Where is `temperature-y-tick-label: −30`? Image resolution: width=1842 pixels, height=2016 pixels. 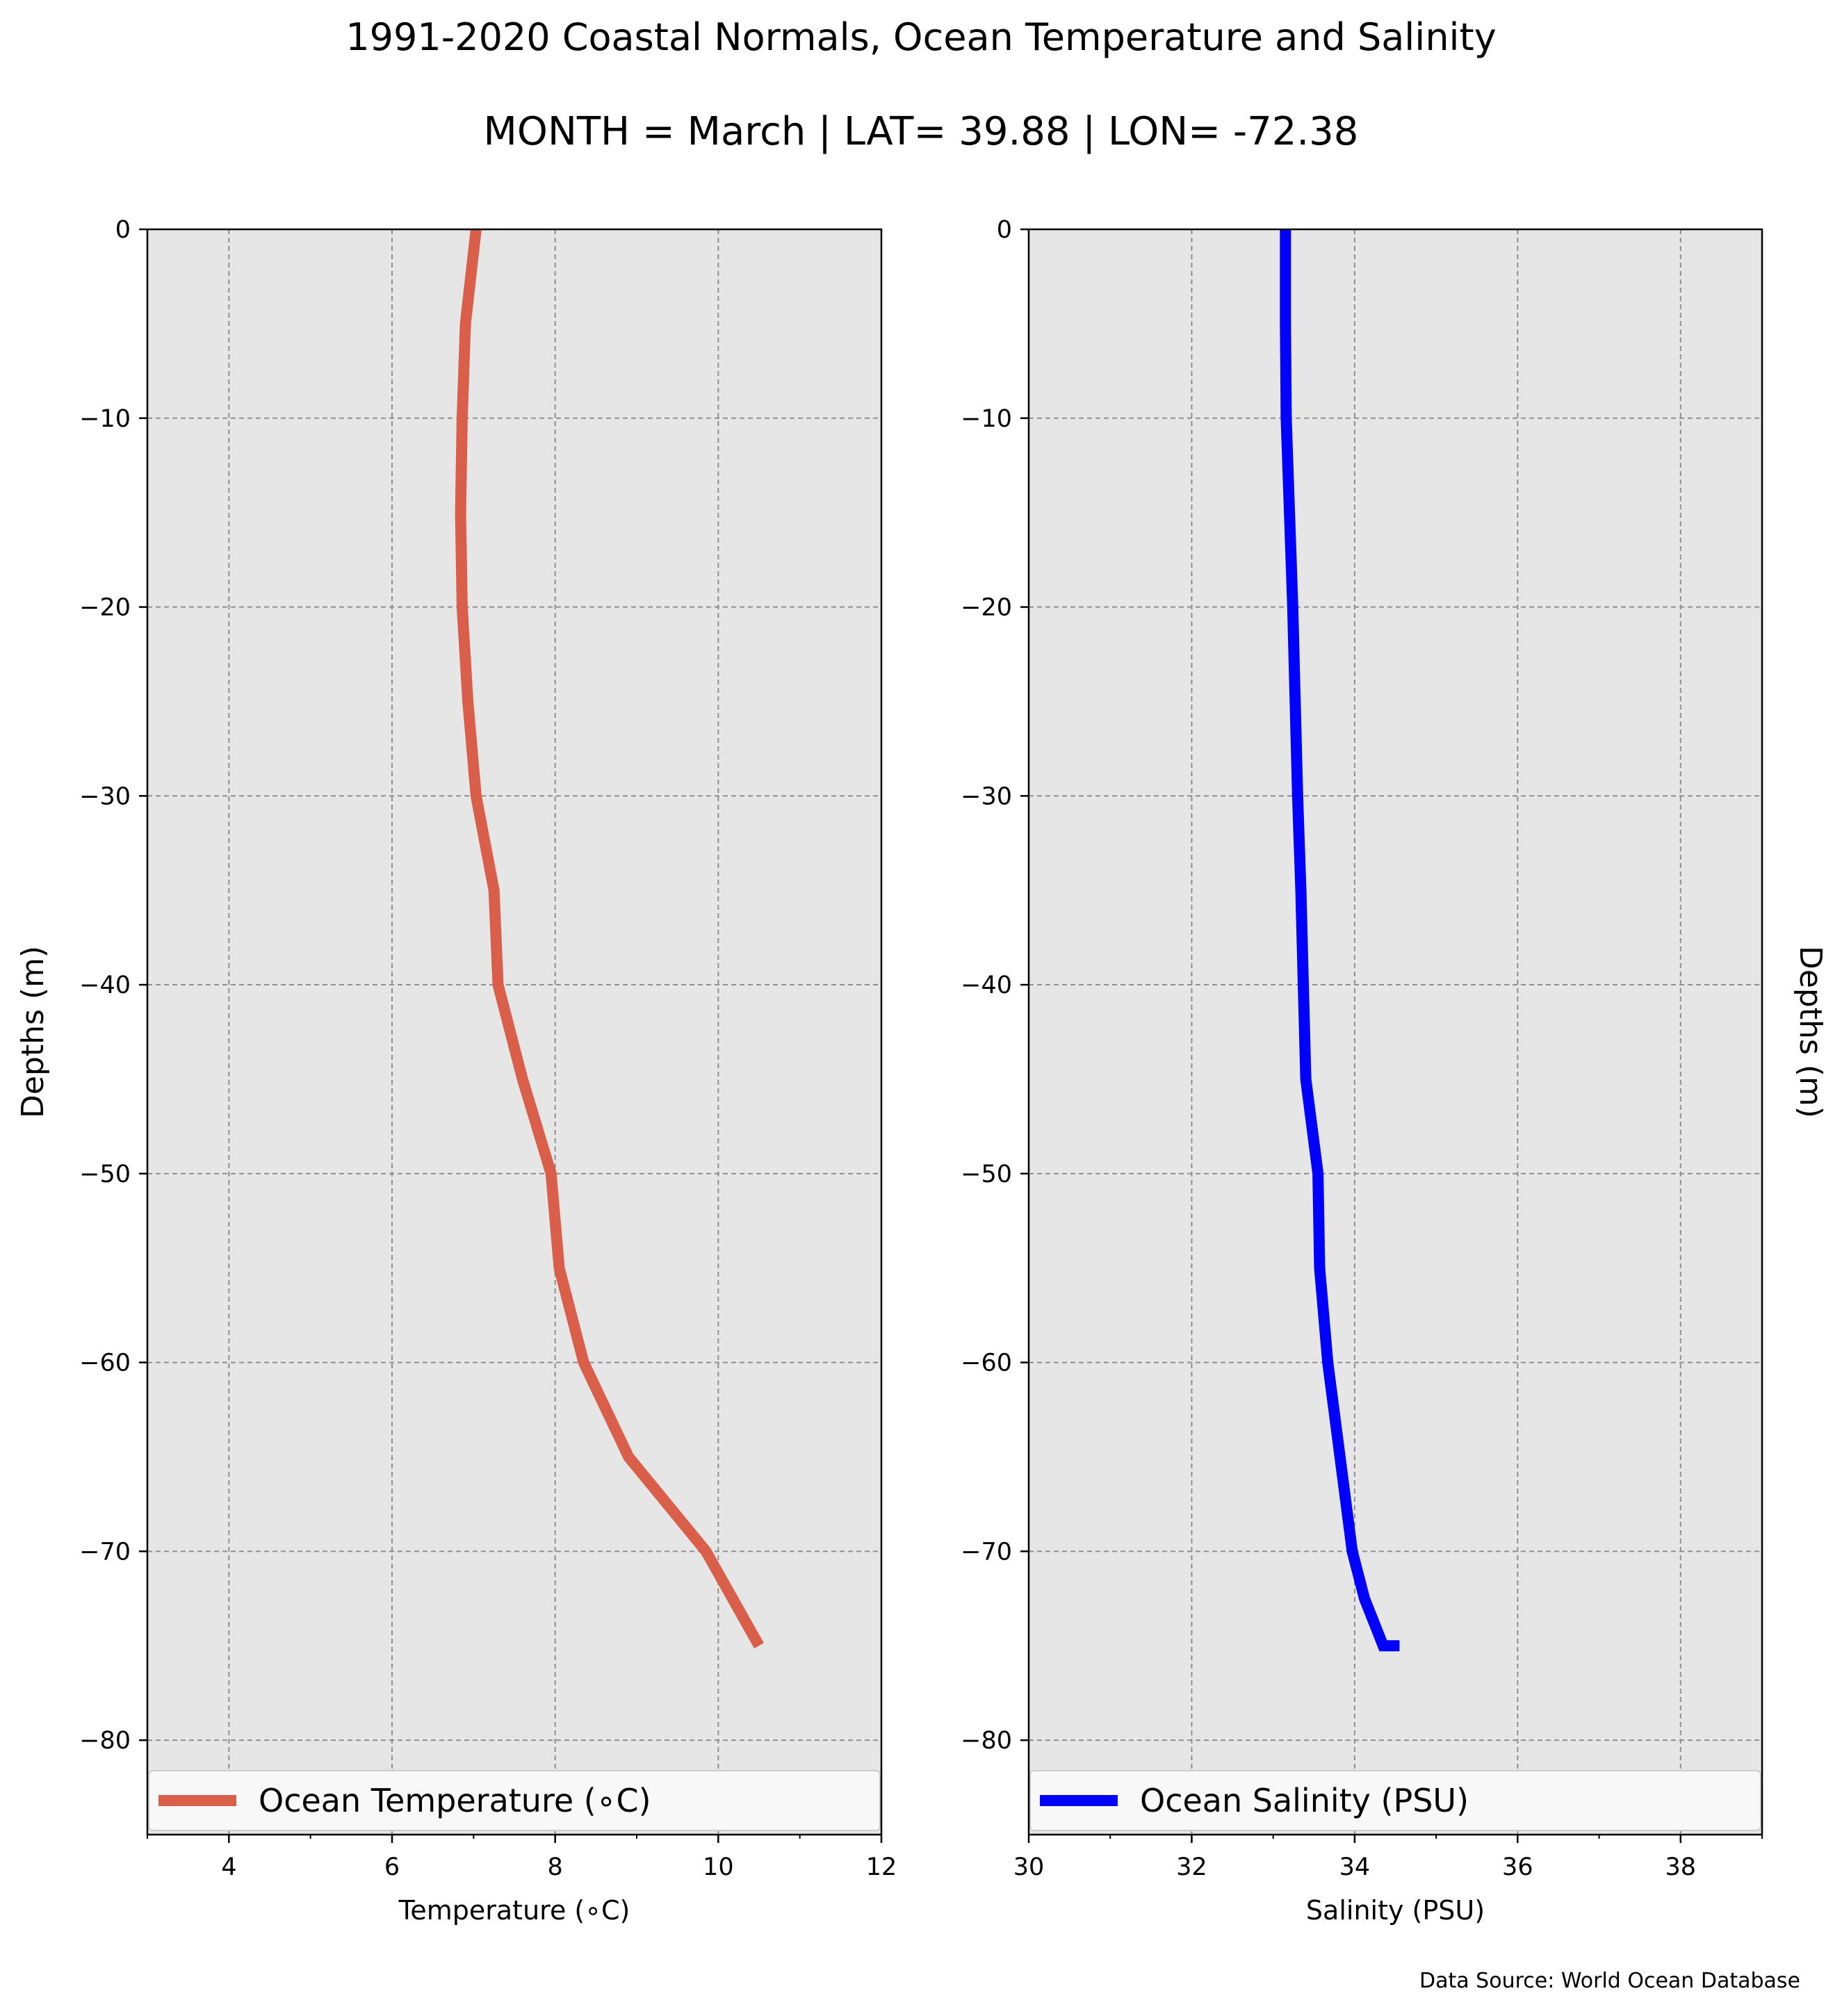
temperature-y-tick-label: −30 is located at coordinates (105, 796).